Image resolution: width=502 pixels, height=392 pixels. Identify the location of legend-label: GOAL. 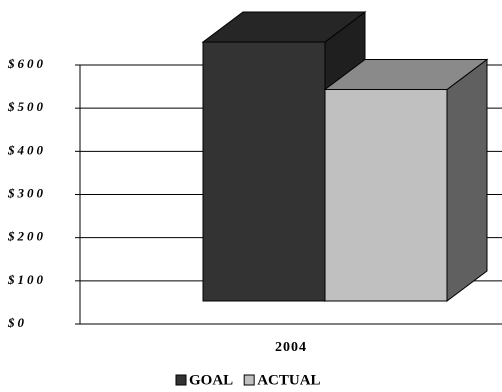
(211, 380).